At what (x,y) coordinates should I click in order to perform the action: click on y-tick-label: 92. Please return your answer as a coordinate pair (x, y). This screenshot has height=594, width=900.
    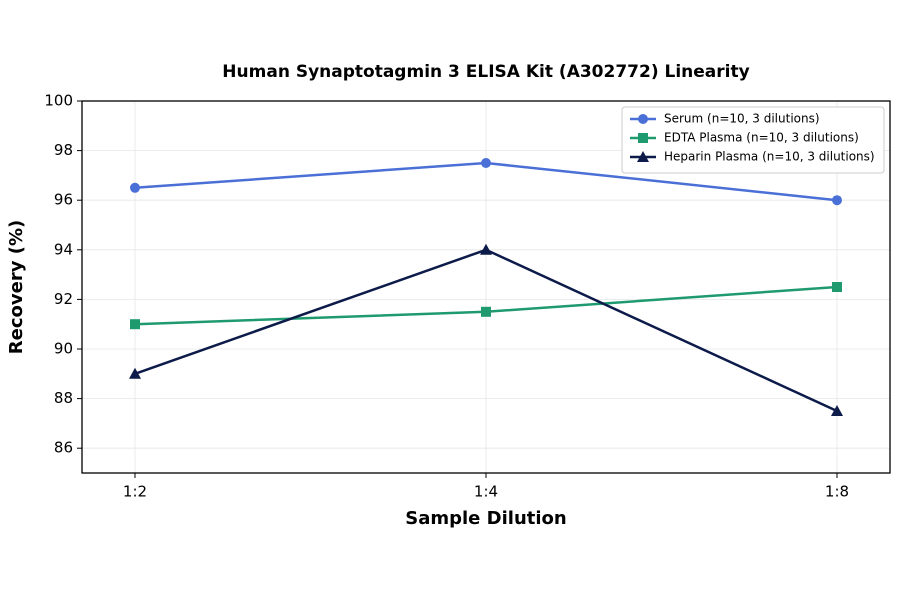
    Looking at the image, I should click on (63, 299).